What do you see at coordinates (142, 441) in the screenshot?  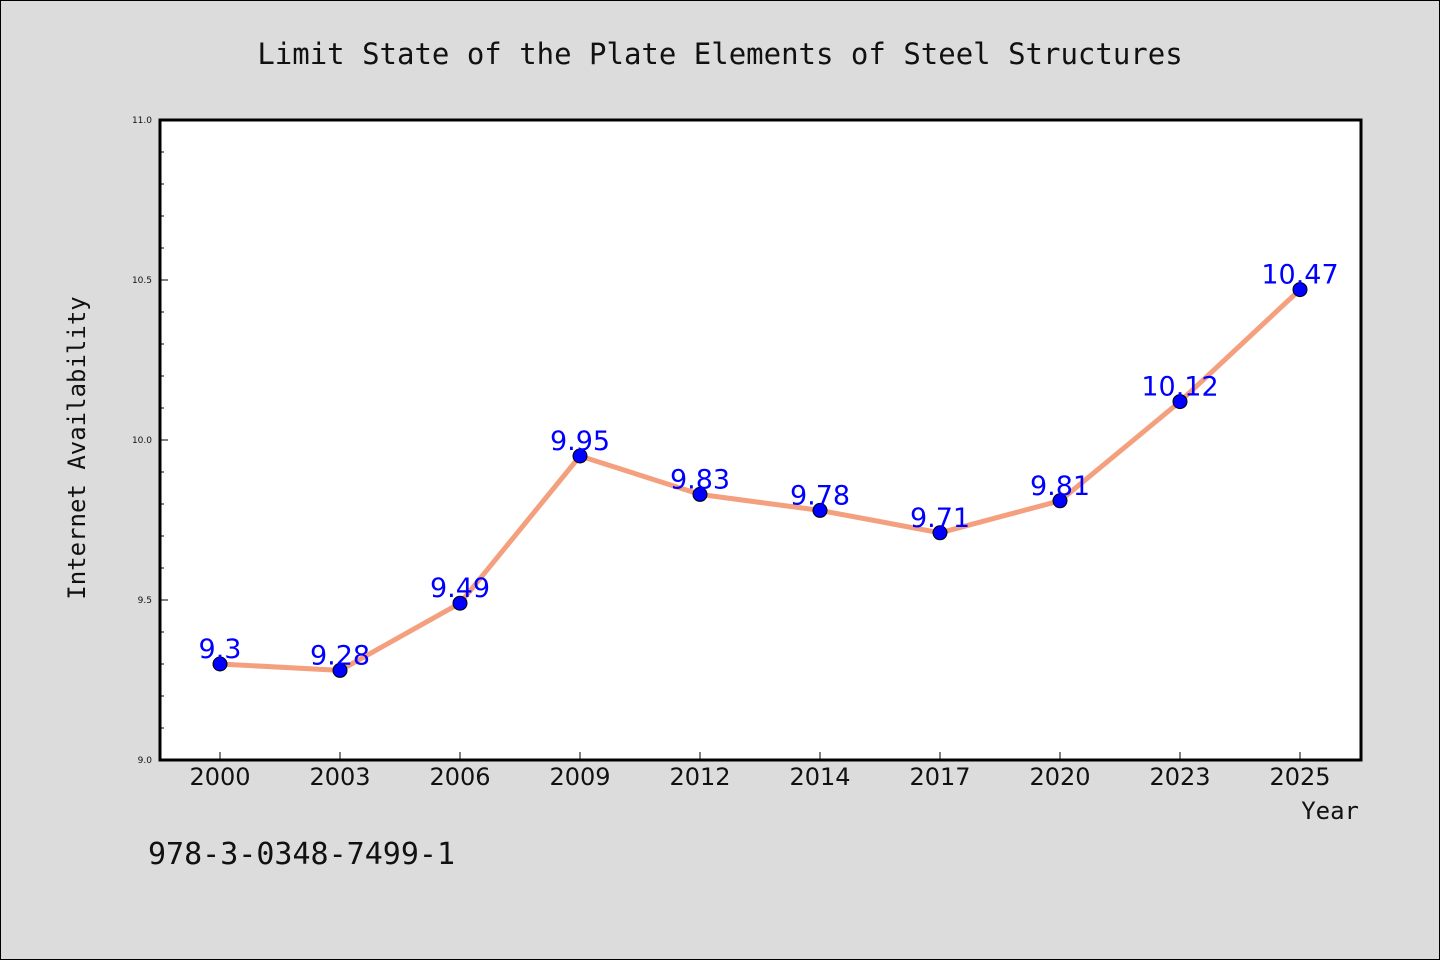 I see `y-tick-label: 10.0` at bounding box center [142, 441].